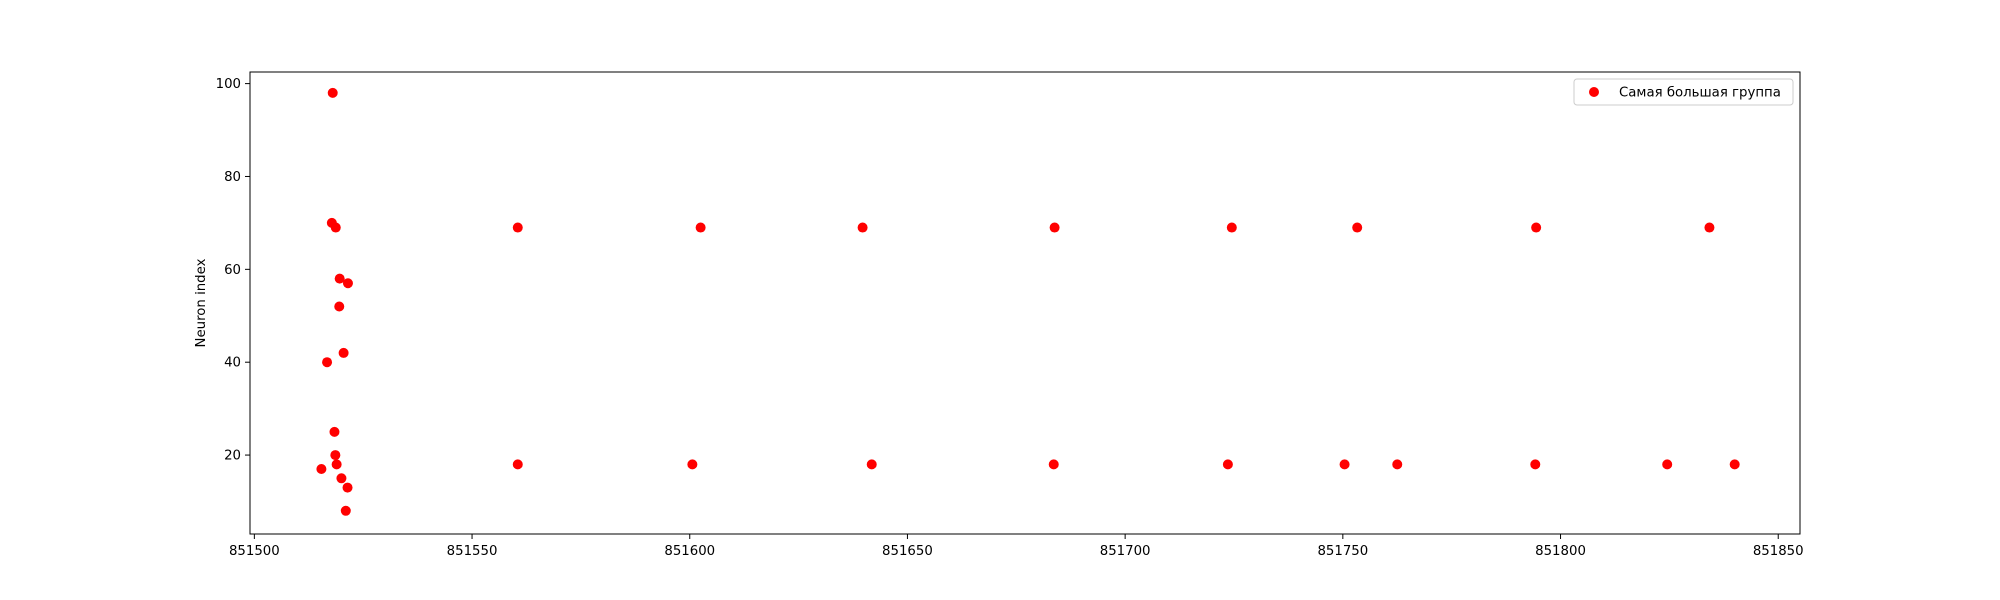  Describe the element at coordinates (232, 456) in the screenshot. I see `y-tick-label: 20` at that location.